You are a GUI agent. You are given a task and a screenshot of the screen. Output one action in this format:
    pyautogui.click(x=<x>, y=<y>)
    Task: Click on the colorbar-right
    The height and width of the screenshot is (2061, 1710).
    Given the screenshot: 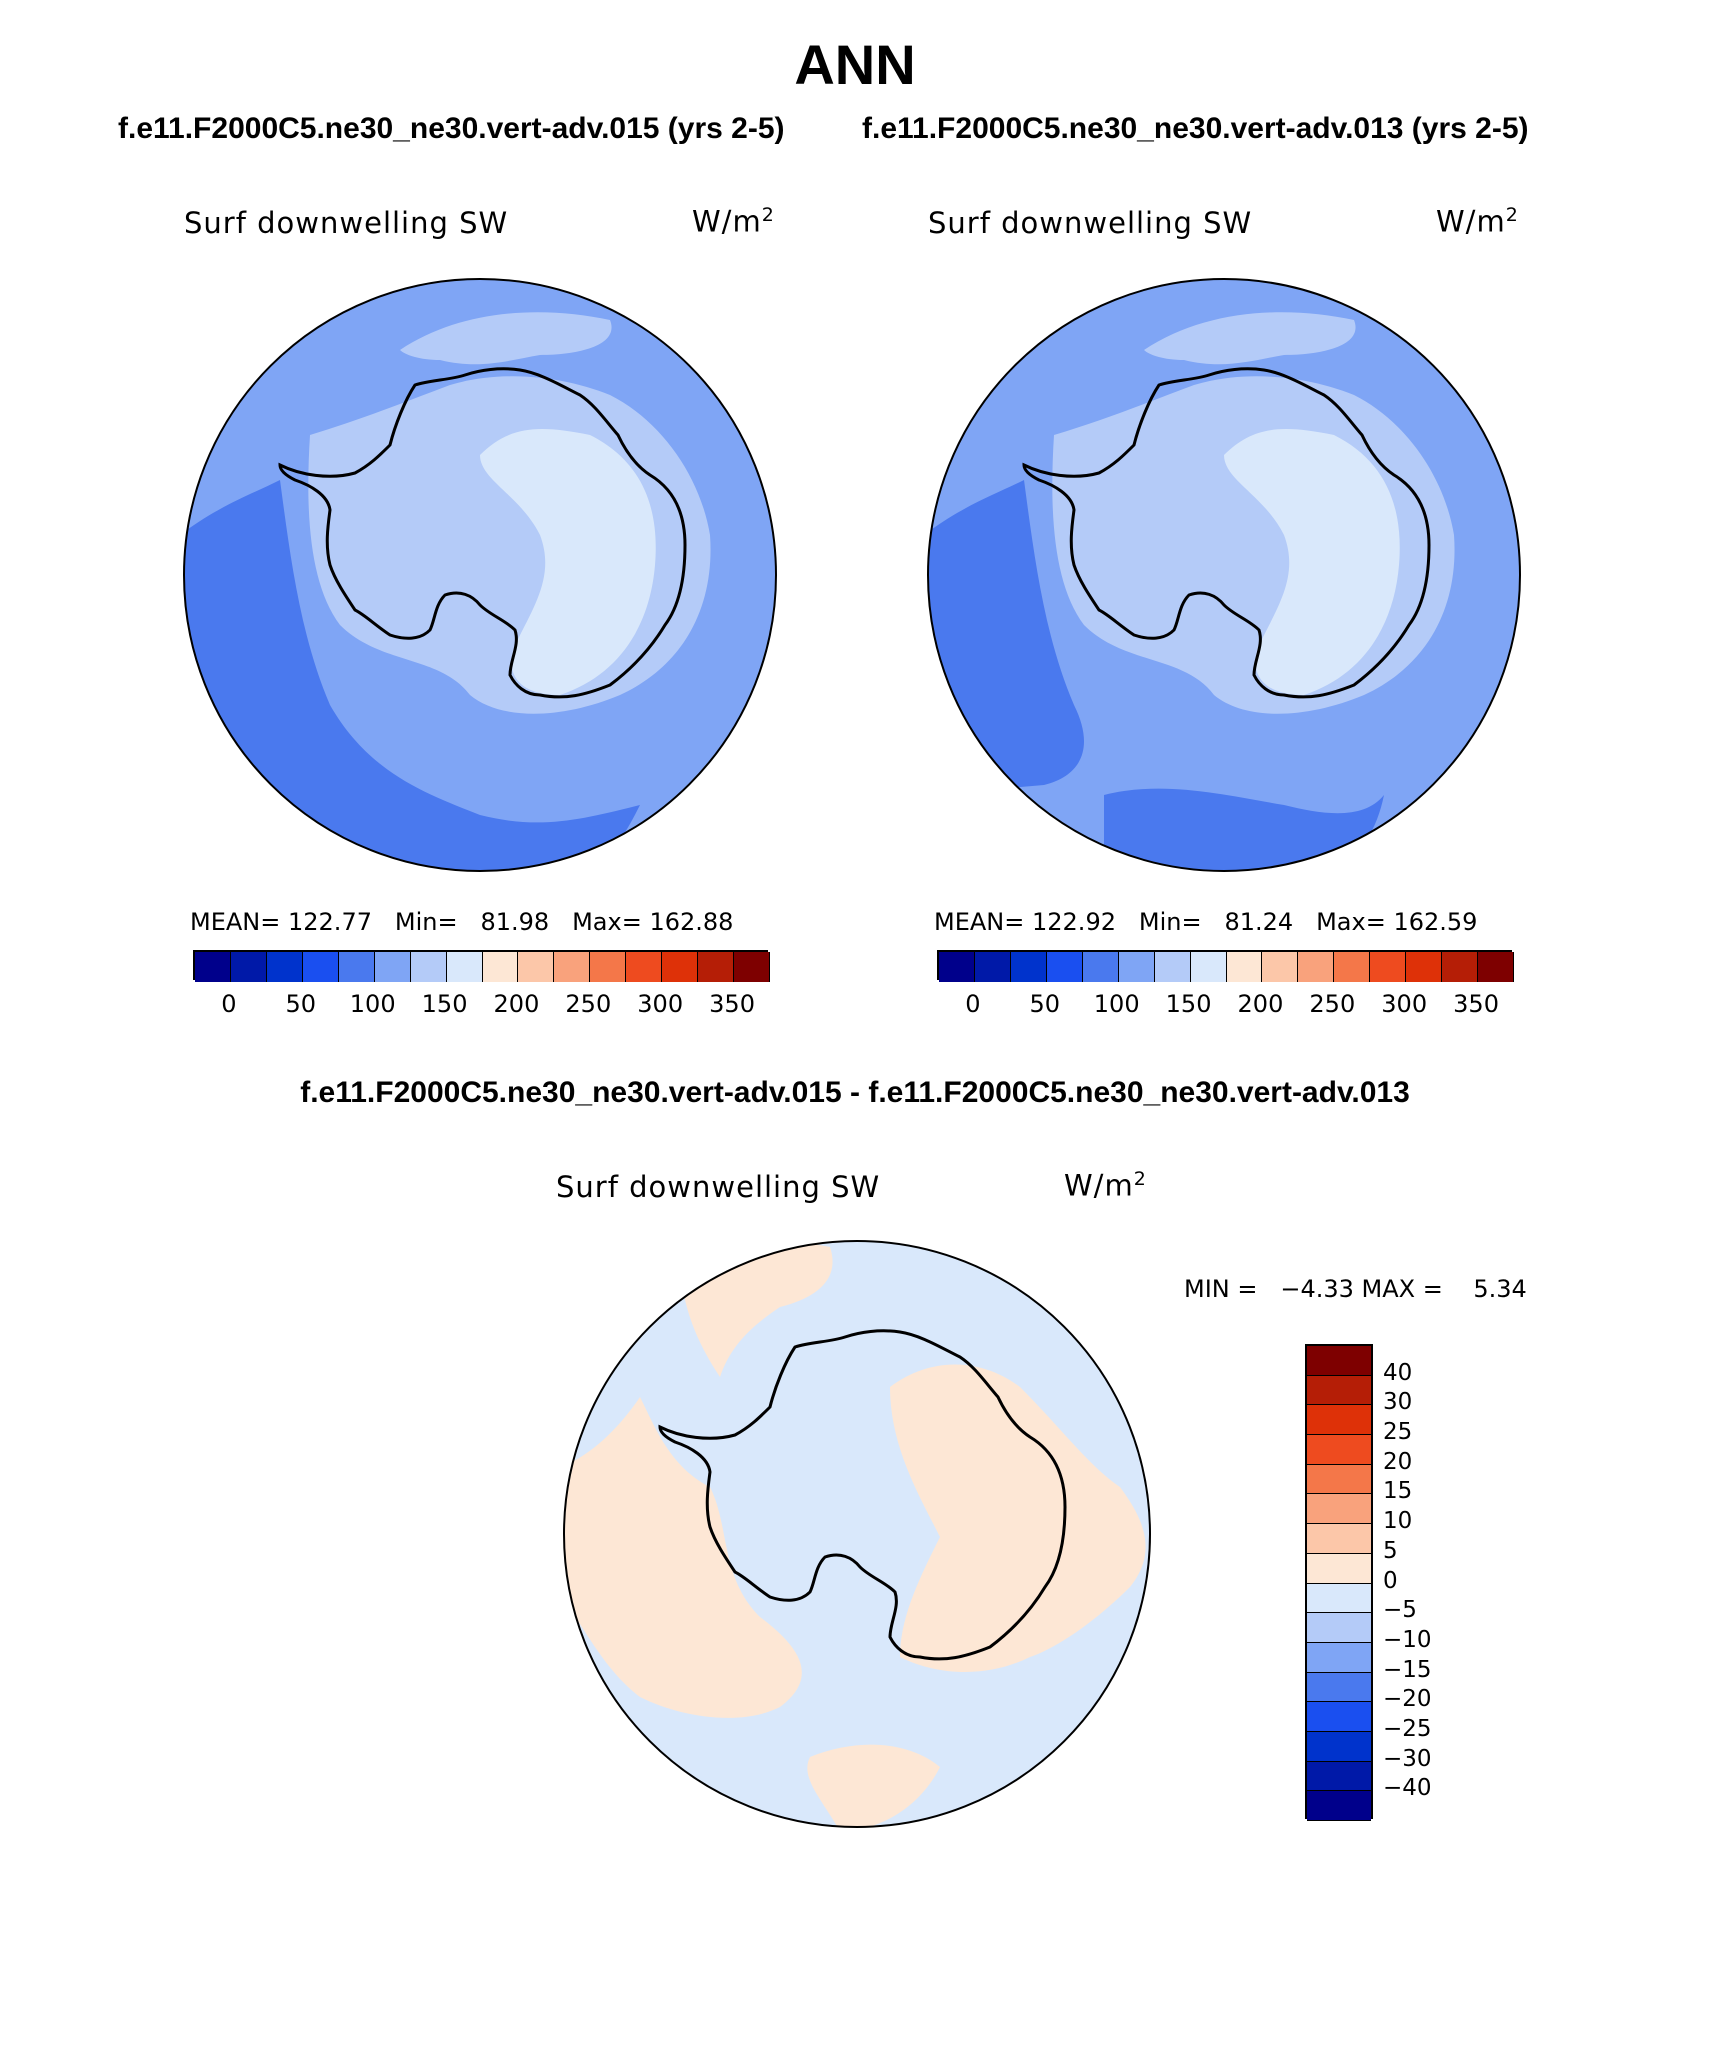 What is the action you would take?
    pyautogui.click(x=1225, y=966)
    